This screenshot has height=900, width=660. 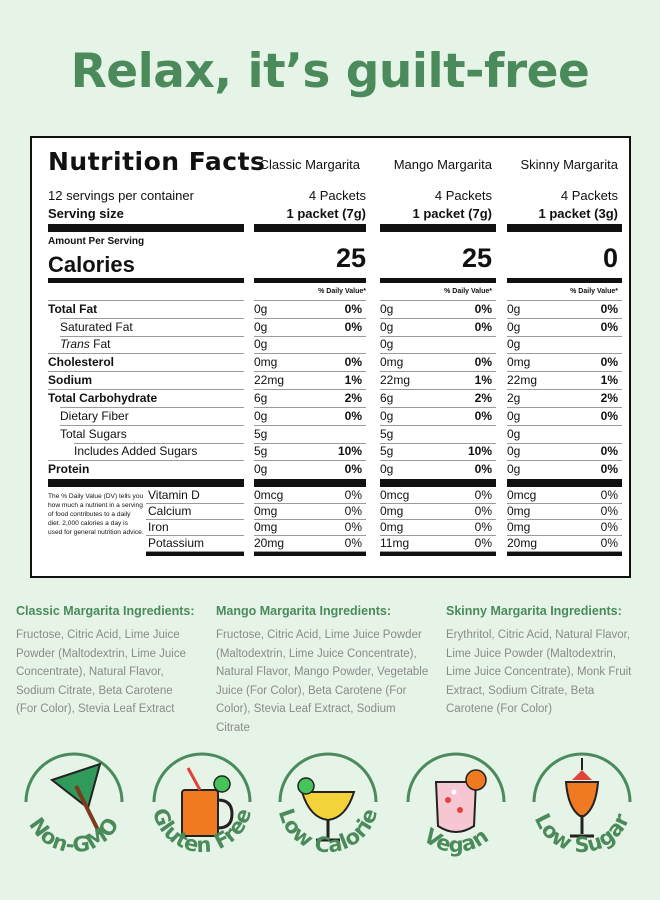 I want to click on ingredients-title: Skinny Margarita Ingredients:, so click(x=534, y=611).